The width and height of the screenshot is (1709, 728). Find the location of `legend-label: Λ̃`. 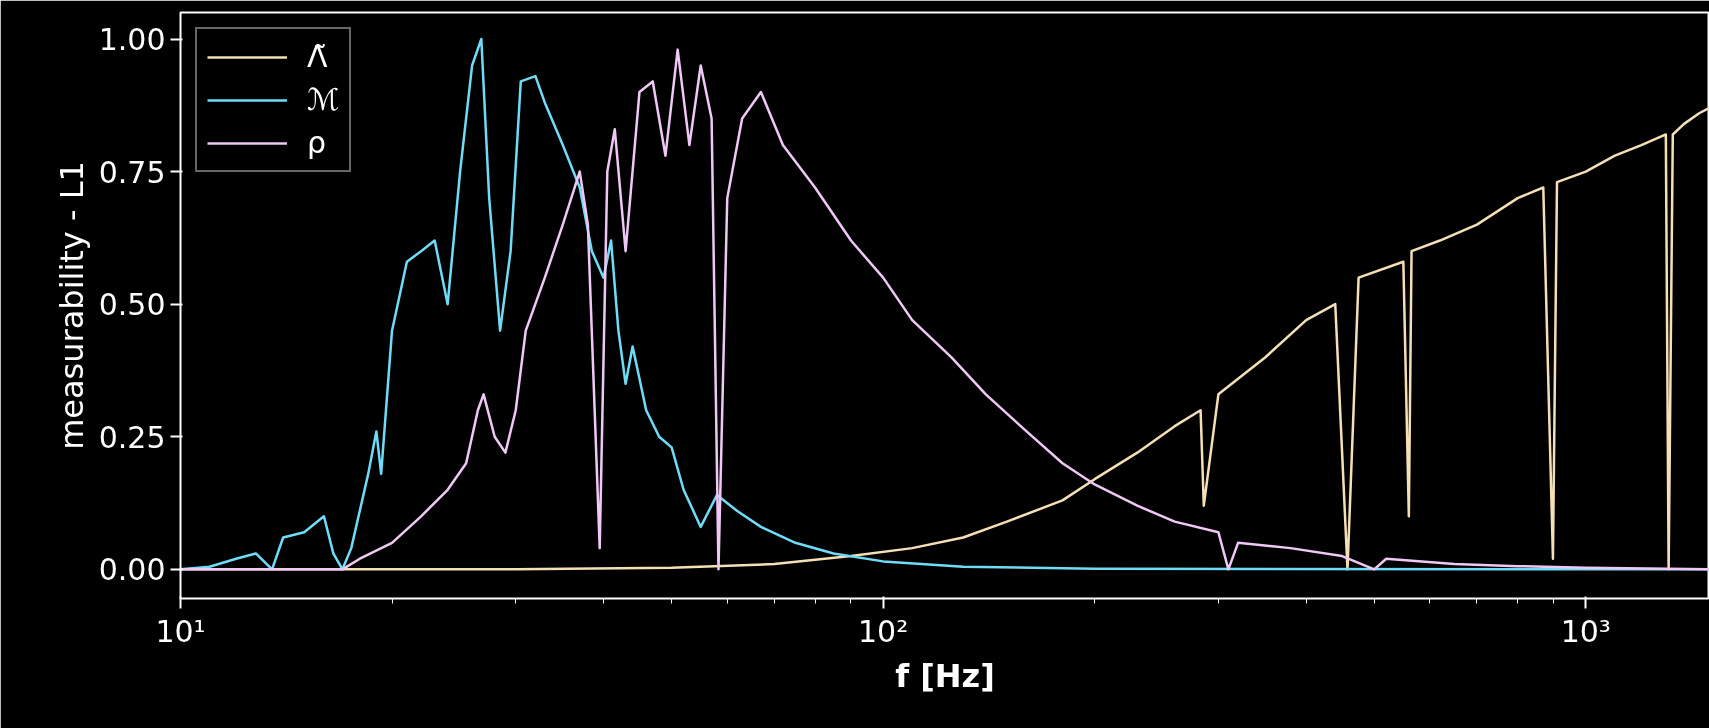

legend-label: Λ̃ is located at coordinates (317, 56).